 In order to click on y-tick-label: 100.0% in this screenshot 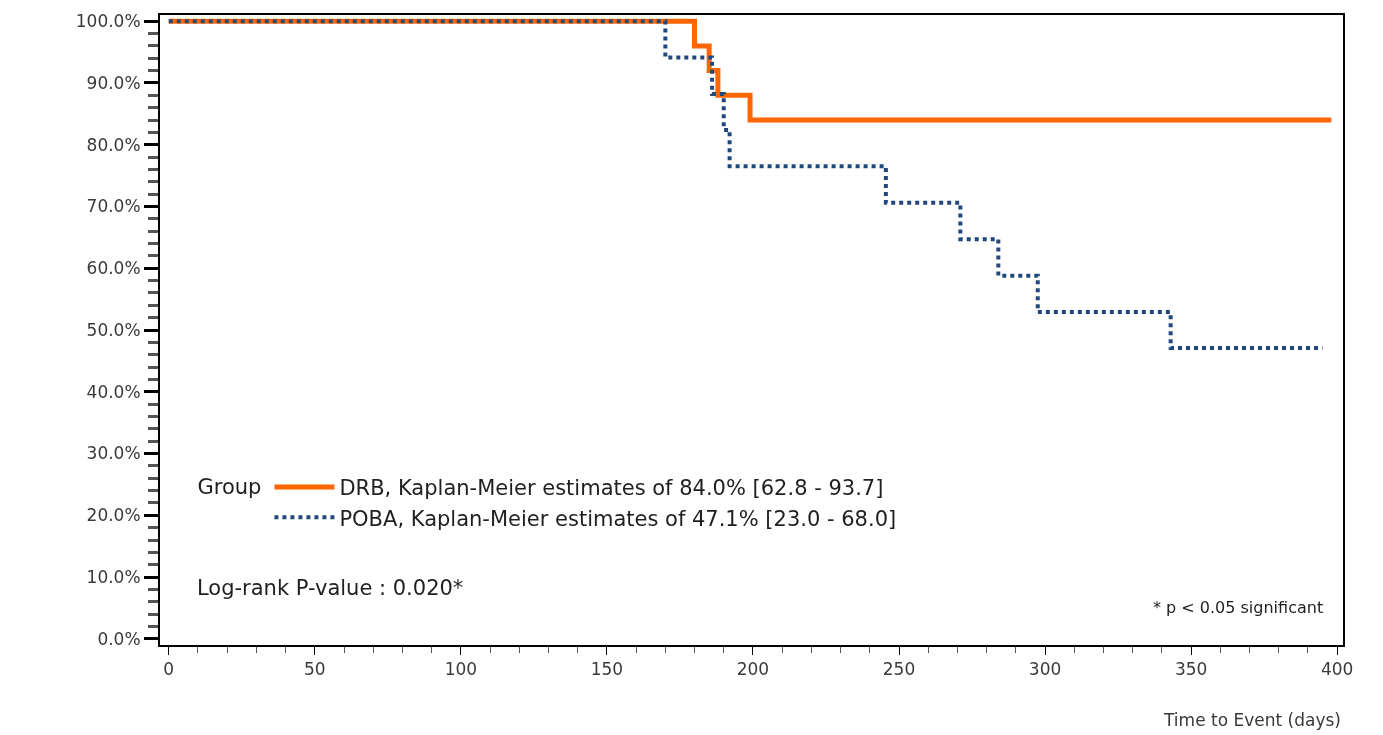, I will do `click(108, 21)`.